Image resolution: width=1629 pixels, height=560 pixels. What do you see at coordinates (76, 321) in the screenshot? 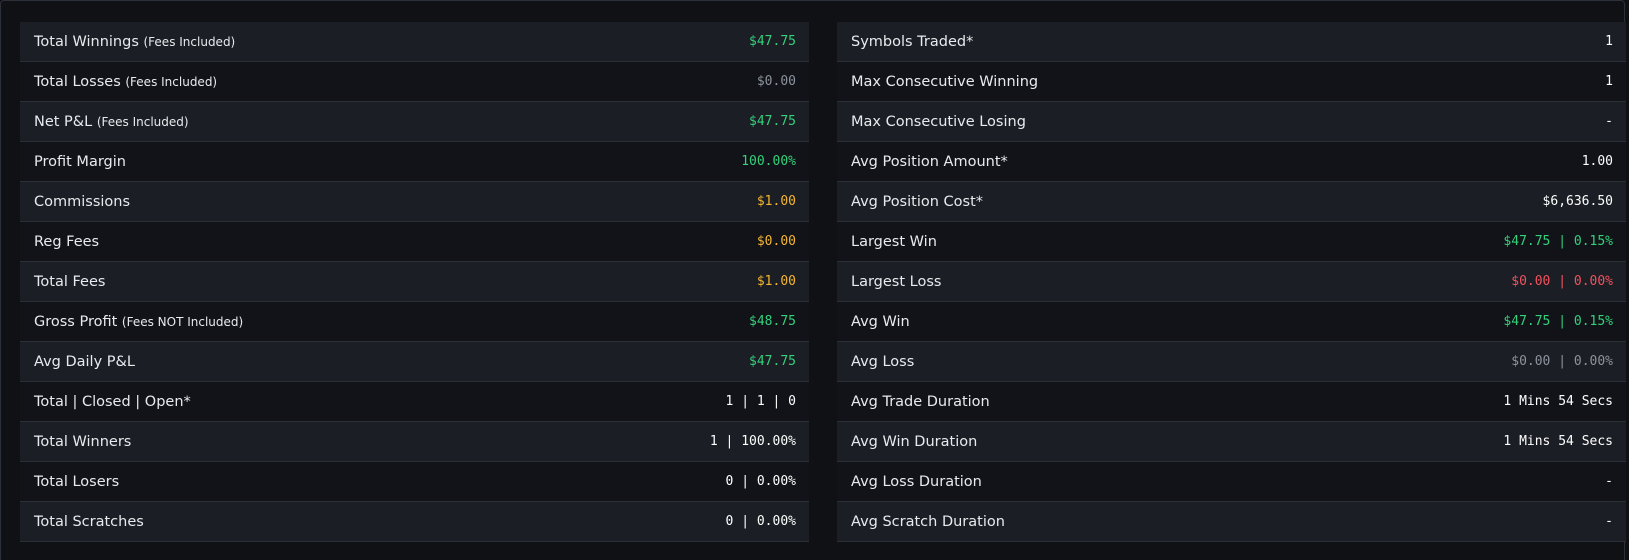
I see `stat-label-text: Gross Profit` at bounding box center [76, 321].